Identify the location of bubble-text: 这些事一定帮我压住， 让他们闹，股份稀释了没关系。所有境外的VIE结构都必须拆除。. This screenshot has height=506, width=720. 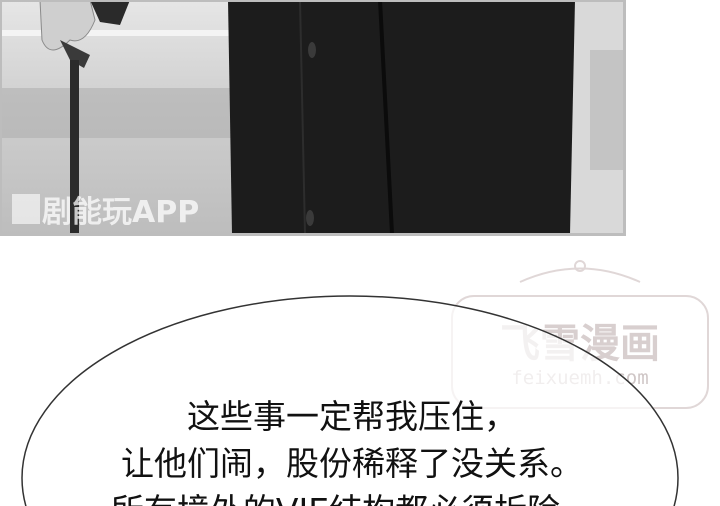
(352, 451).